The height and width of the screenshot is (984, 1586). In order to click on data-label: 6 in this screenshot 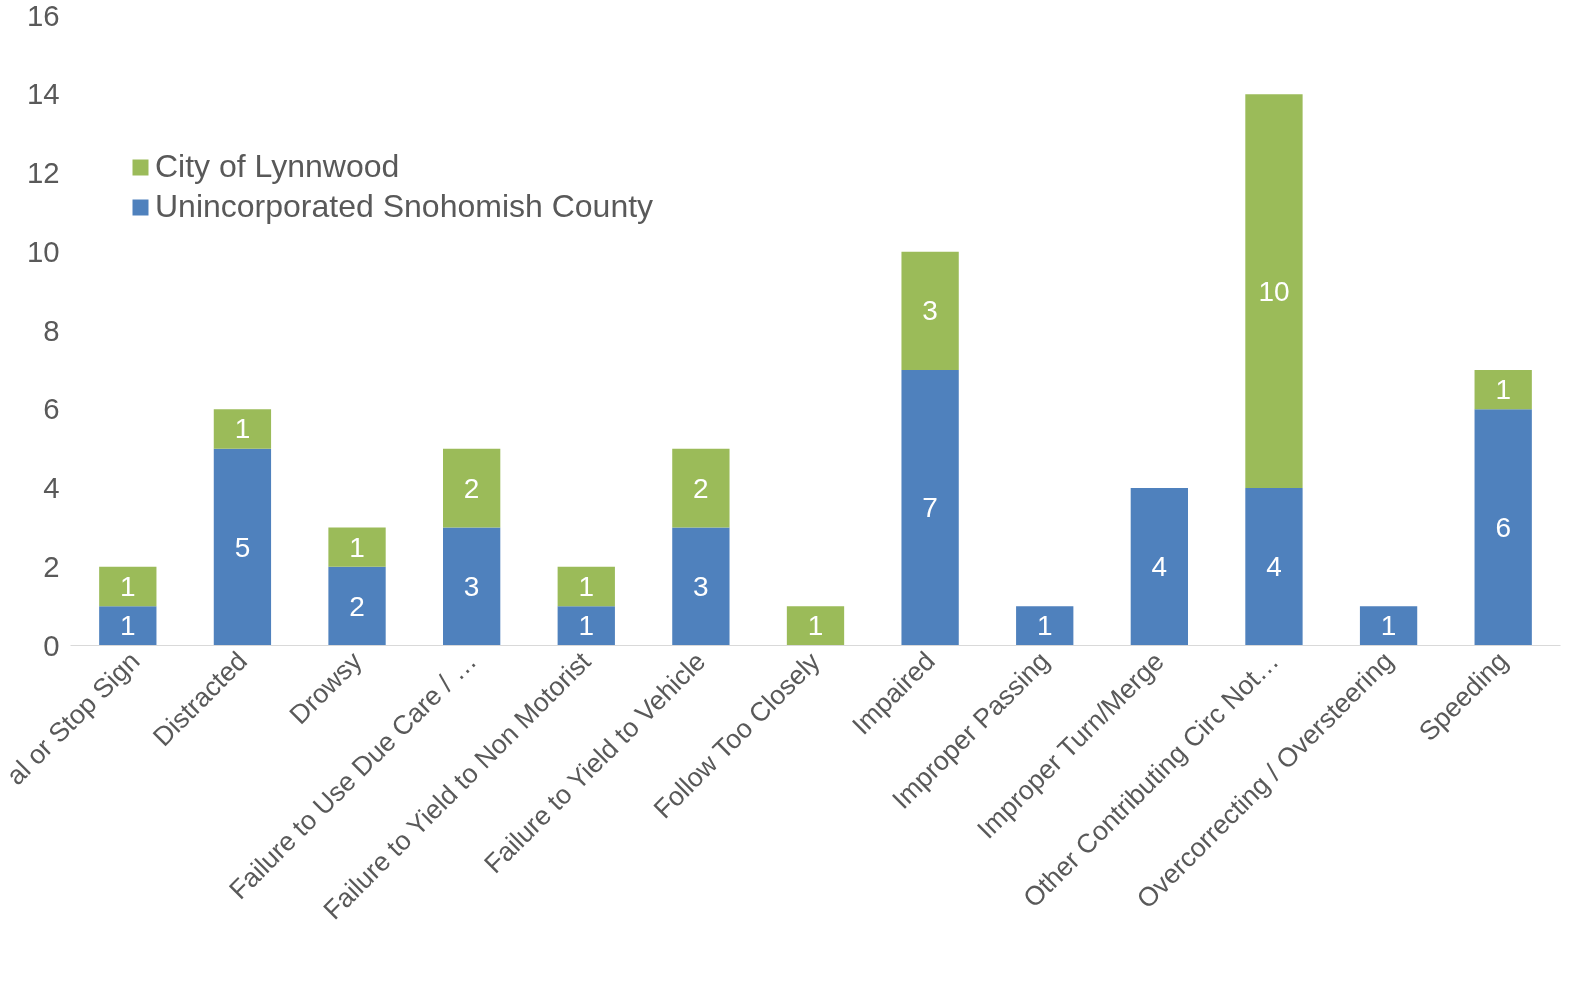, I will do `click(1503, 527)`.